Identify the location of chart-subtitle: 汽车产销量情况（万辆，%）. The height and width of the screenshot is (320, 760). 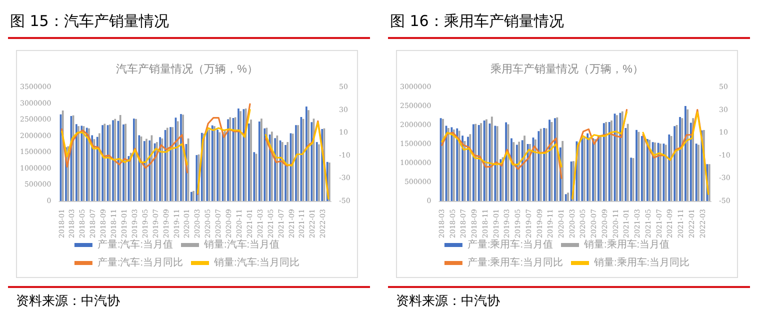
(187, 69).